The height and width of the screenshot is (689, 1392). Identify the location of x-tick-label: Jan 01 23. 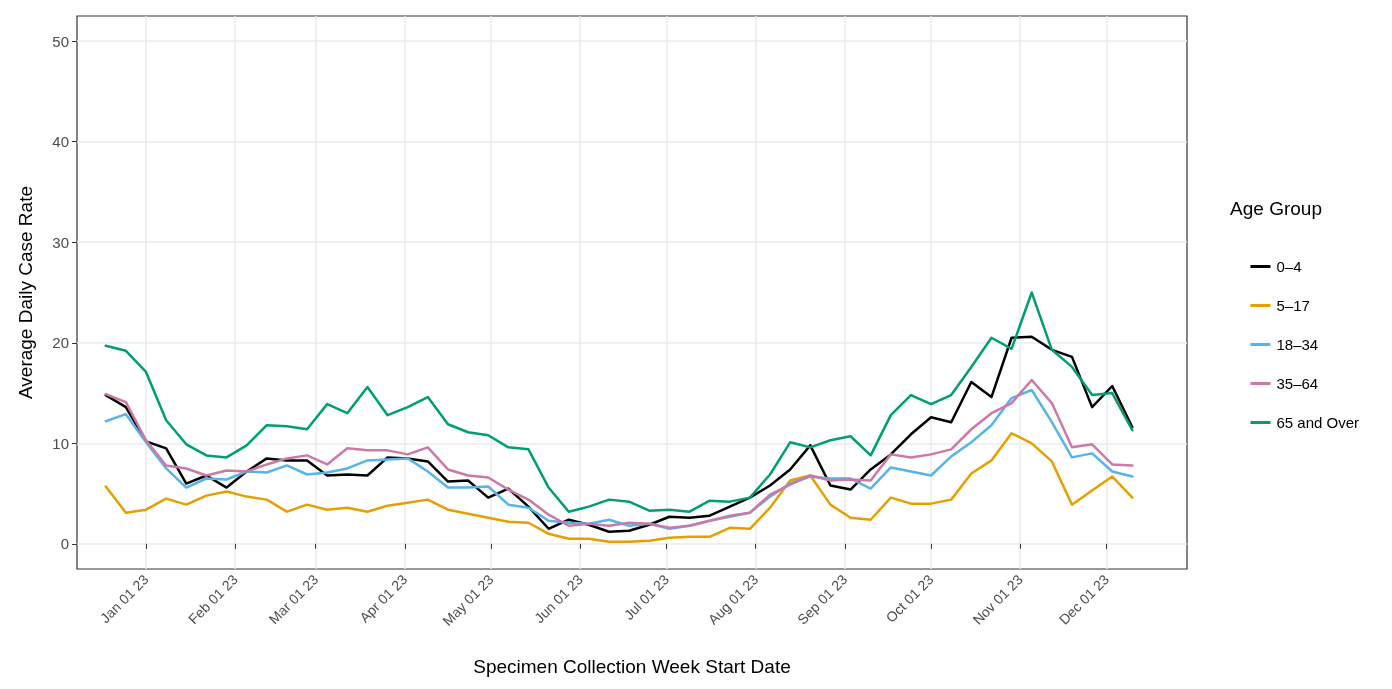
(124, 599).